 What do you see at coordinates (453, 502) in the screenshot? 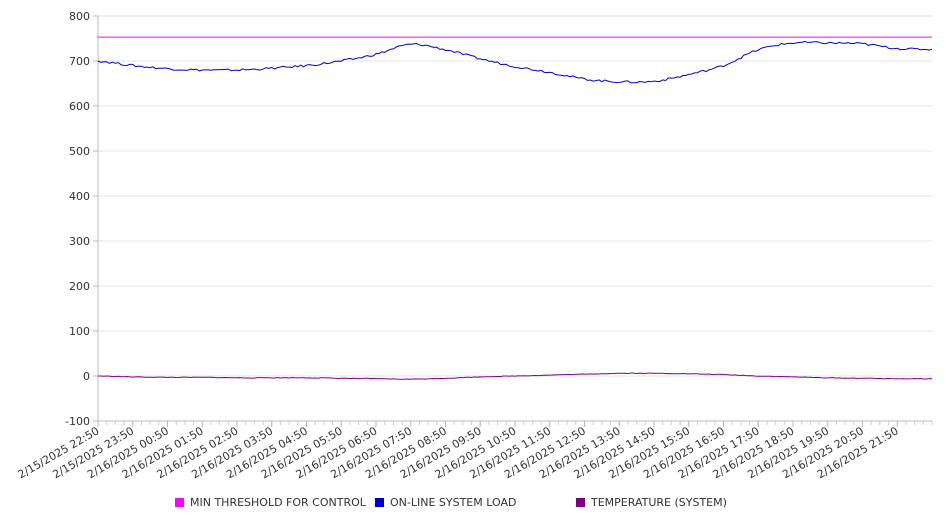
I see `legend-label: ON-LINE SYSTEM LOAD` at bounding box center [453, 502].